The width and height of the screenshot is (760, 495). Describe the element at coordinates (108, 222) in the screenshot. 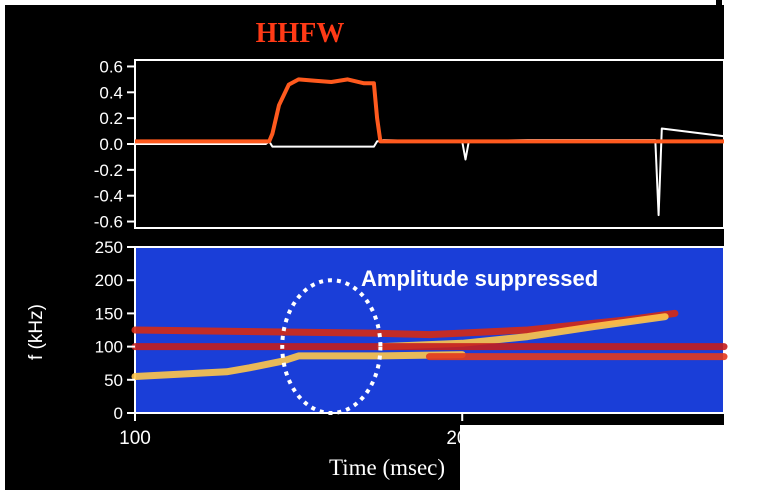

I see `trace-y-tick-label: -0.6` at that location.